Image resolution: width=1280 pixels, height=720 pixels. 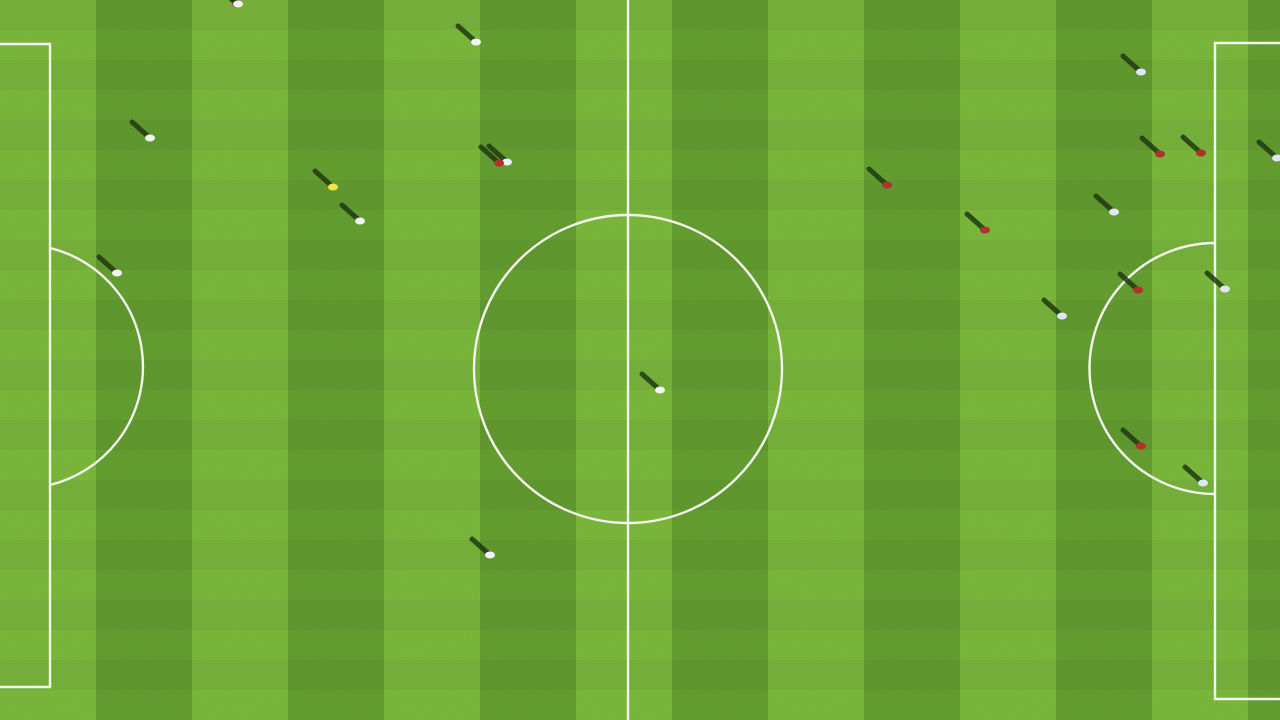 What do you see at coordinates (1246, 371) in the screenshot?
I see `right-penalty-box` at bounding box center [1246, 371].